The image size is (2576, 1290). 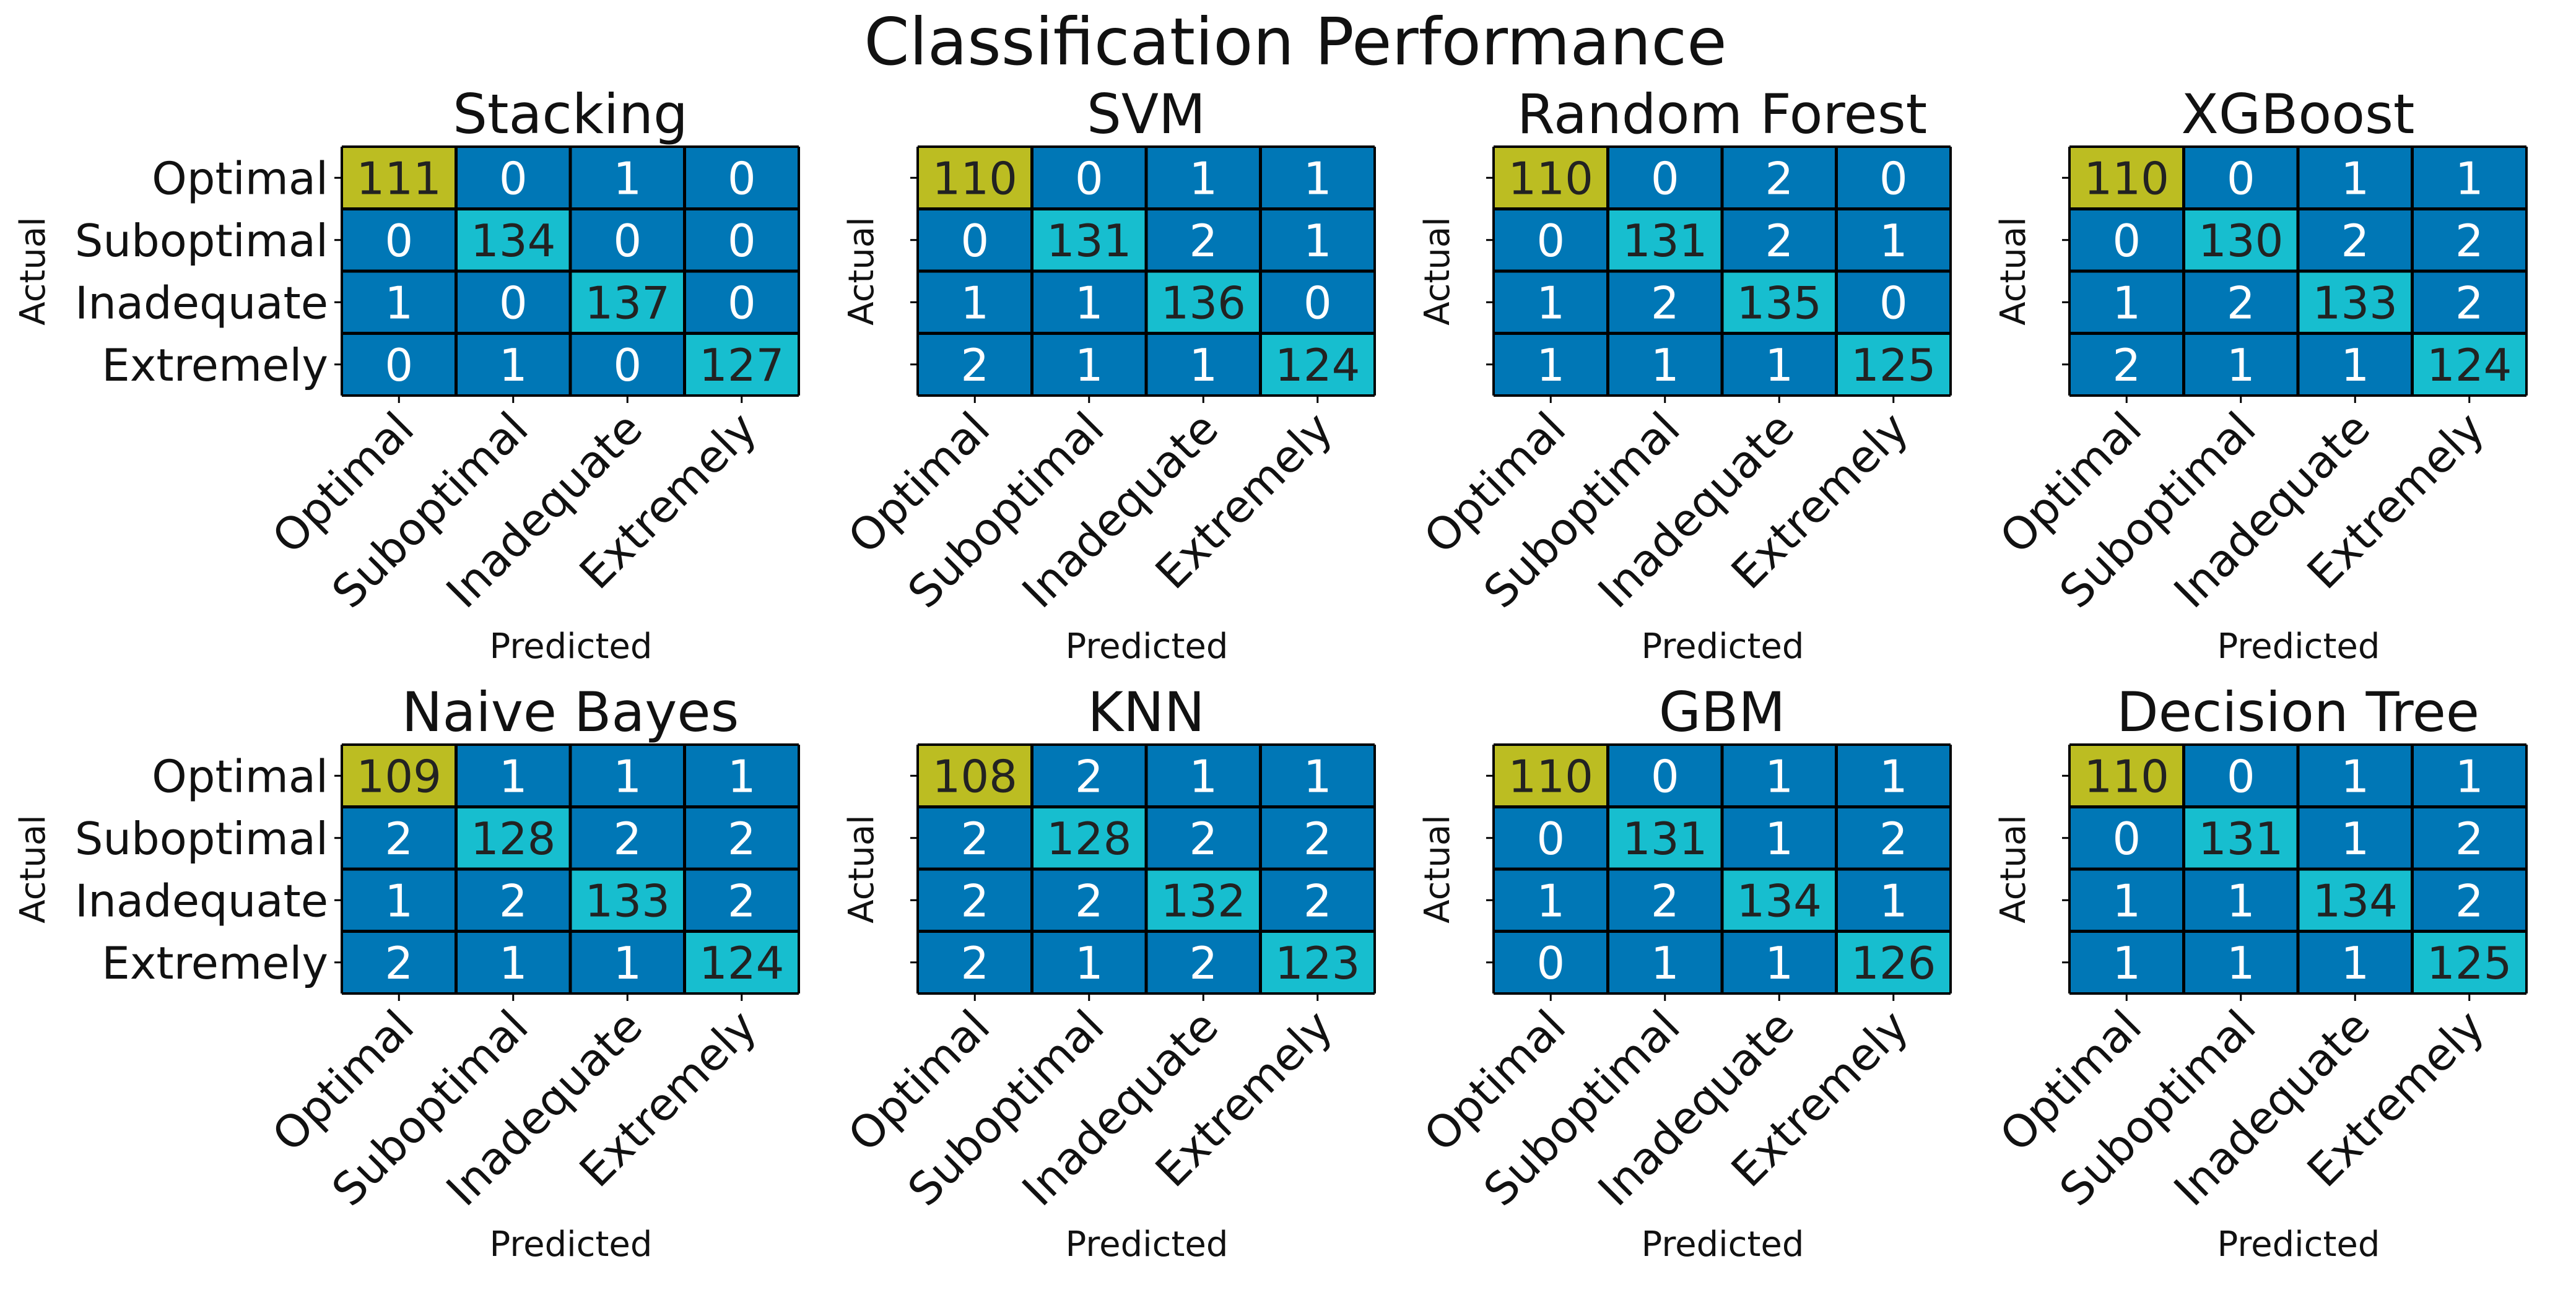 What do you see at coordinates (975, 776) in the screenshot?
I see `cell-value: 108` at bounding box center [975, 776].